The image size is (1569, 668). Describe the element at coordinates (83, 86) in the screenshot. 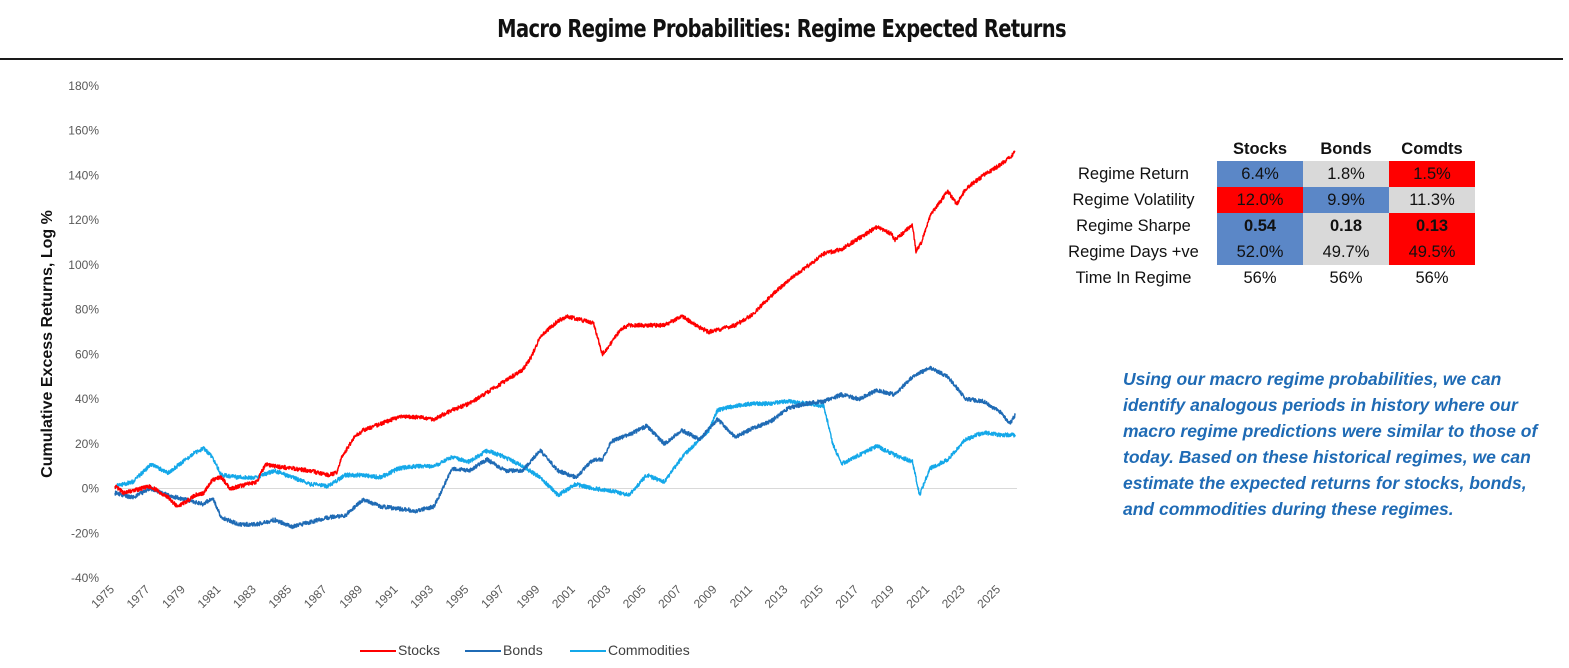

I see `y-tick-label: 180%` at that location.